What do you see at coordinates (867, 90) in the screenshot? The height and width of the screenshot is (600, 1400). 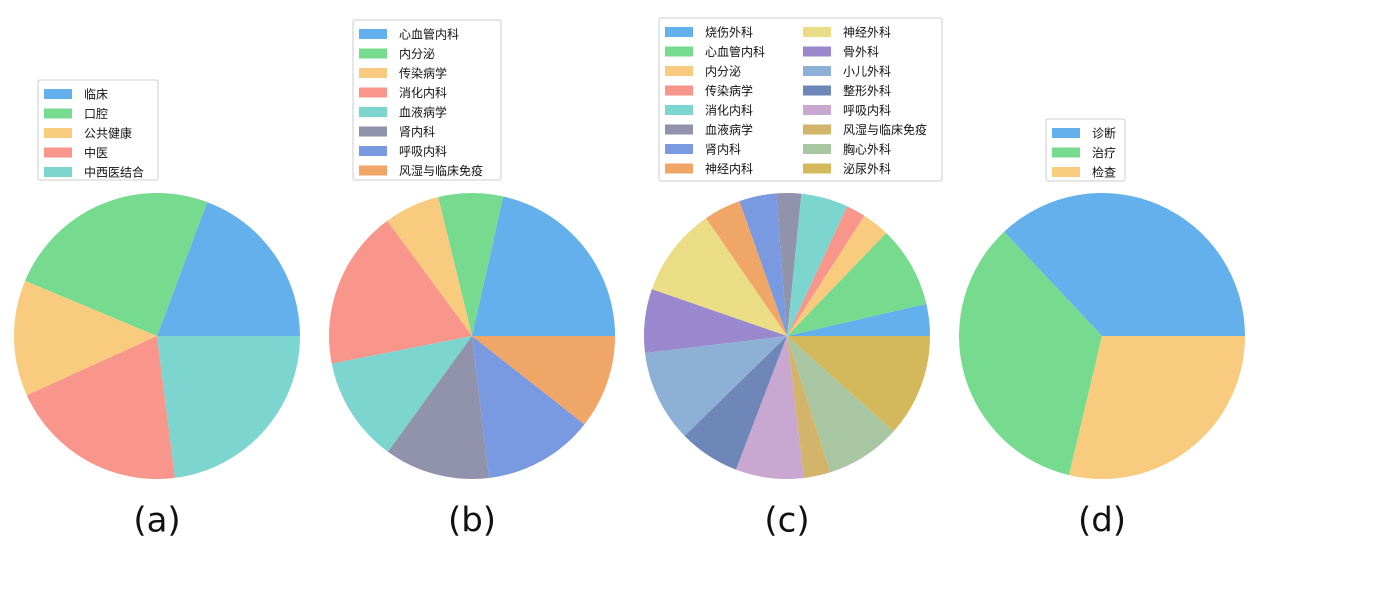 I see `legend-label: 整形外科` at bounding box center [867, 90].